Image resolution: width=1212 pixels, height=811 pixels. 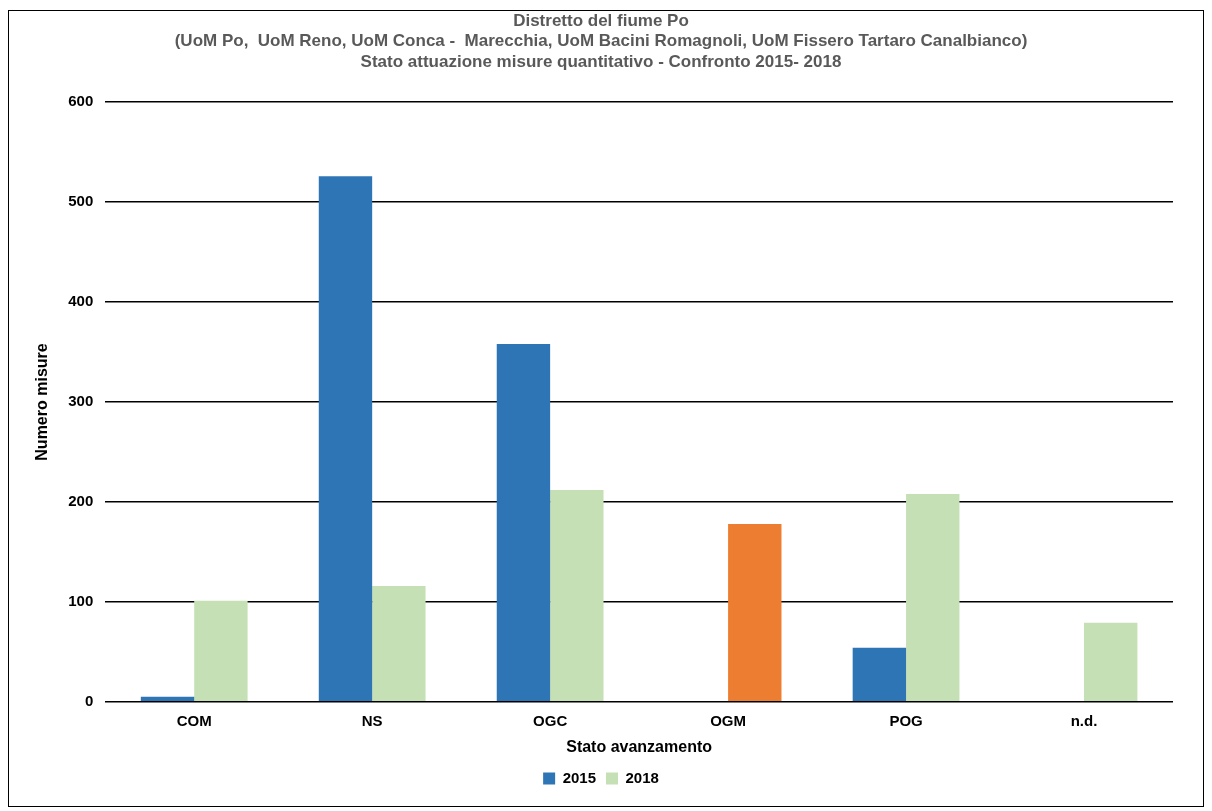 What do you see at coordinates (906, 720) in the screenshot?
I see `x-tick-label: POG` at bounding box center [906, 720].